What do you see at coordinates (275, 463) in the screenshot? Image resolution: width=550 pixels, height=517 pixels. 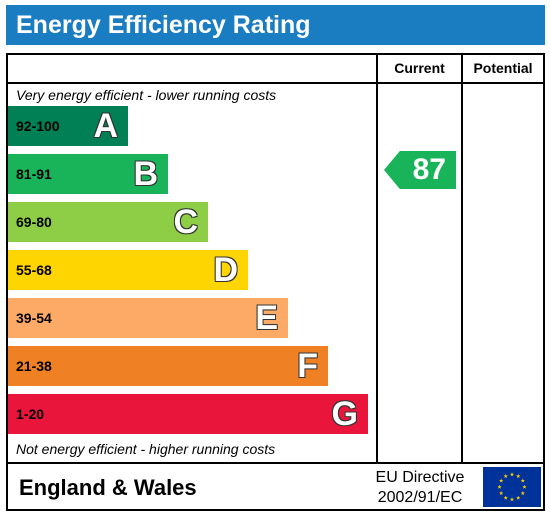 I see `footer-divider` at bounding box center [275, 463].